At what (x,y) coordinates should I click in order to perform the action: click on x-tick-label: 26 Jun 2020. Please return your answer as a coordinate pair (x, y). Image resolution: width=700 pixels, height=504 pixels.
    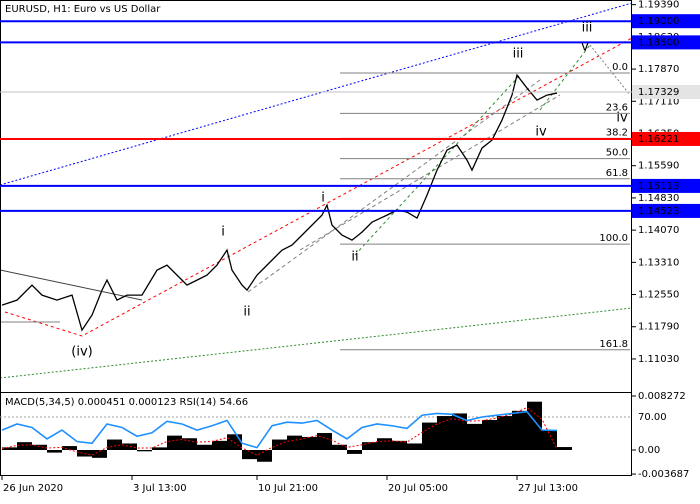
    Looking at the image, I should click on (33, 488).